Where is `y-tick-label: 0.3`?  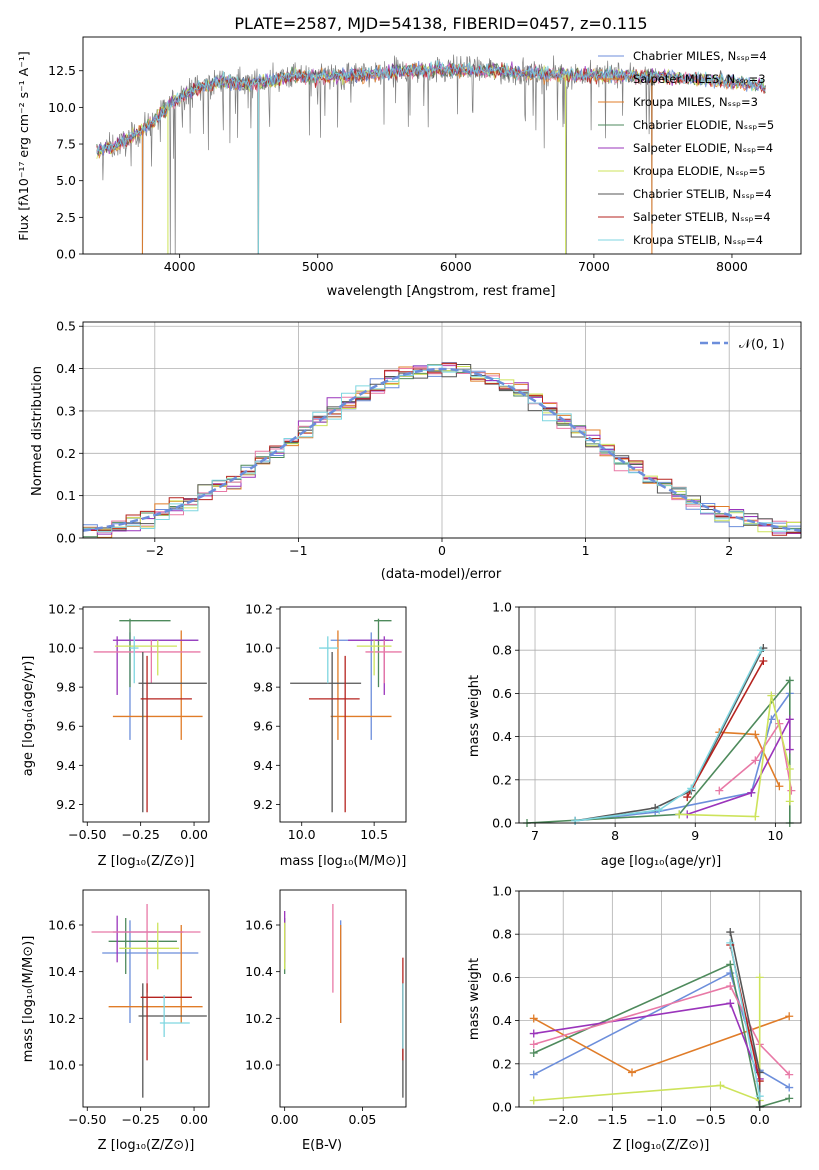
y-tick-label: 0.3 is located at coordinates (66, 410).